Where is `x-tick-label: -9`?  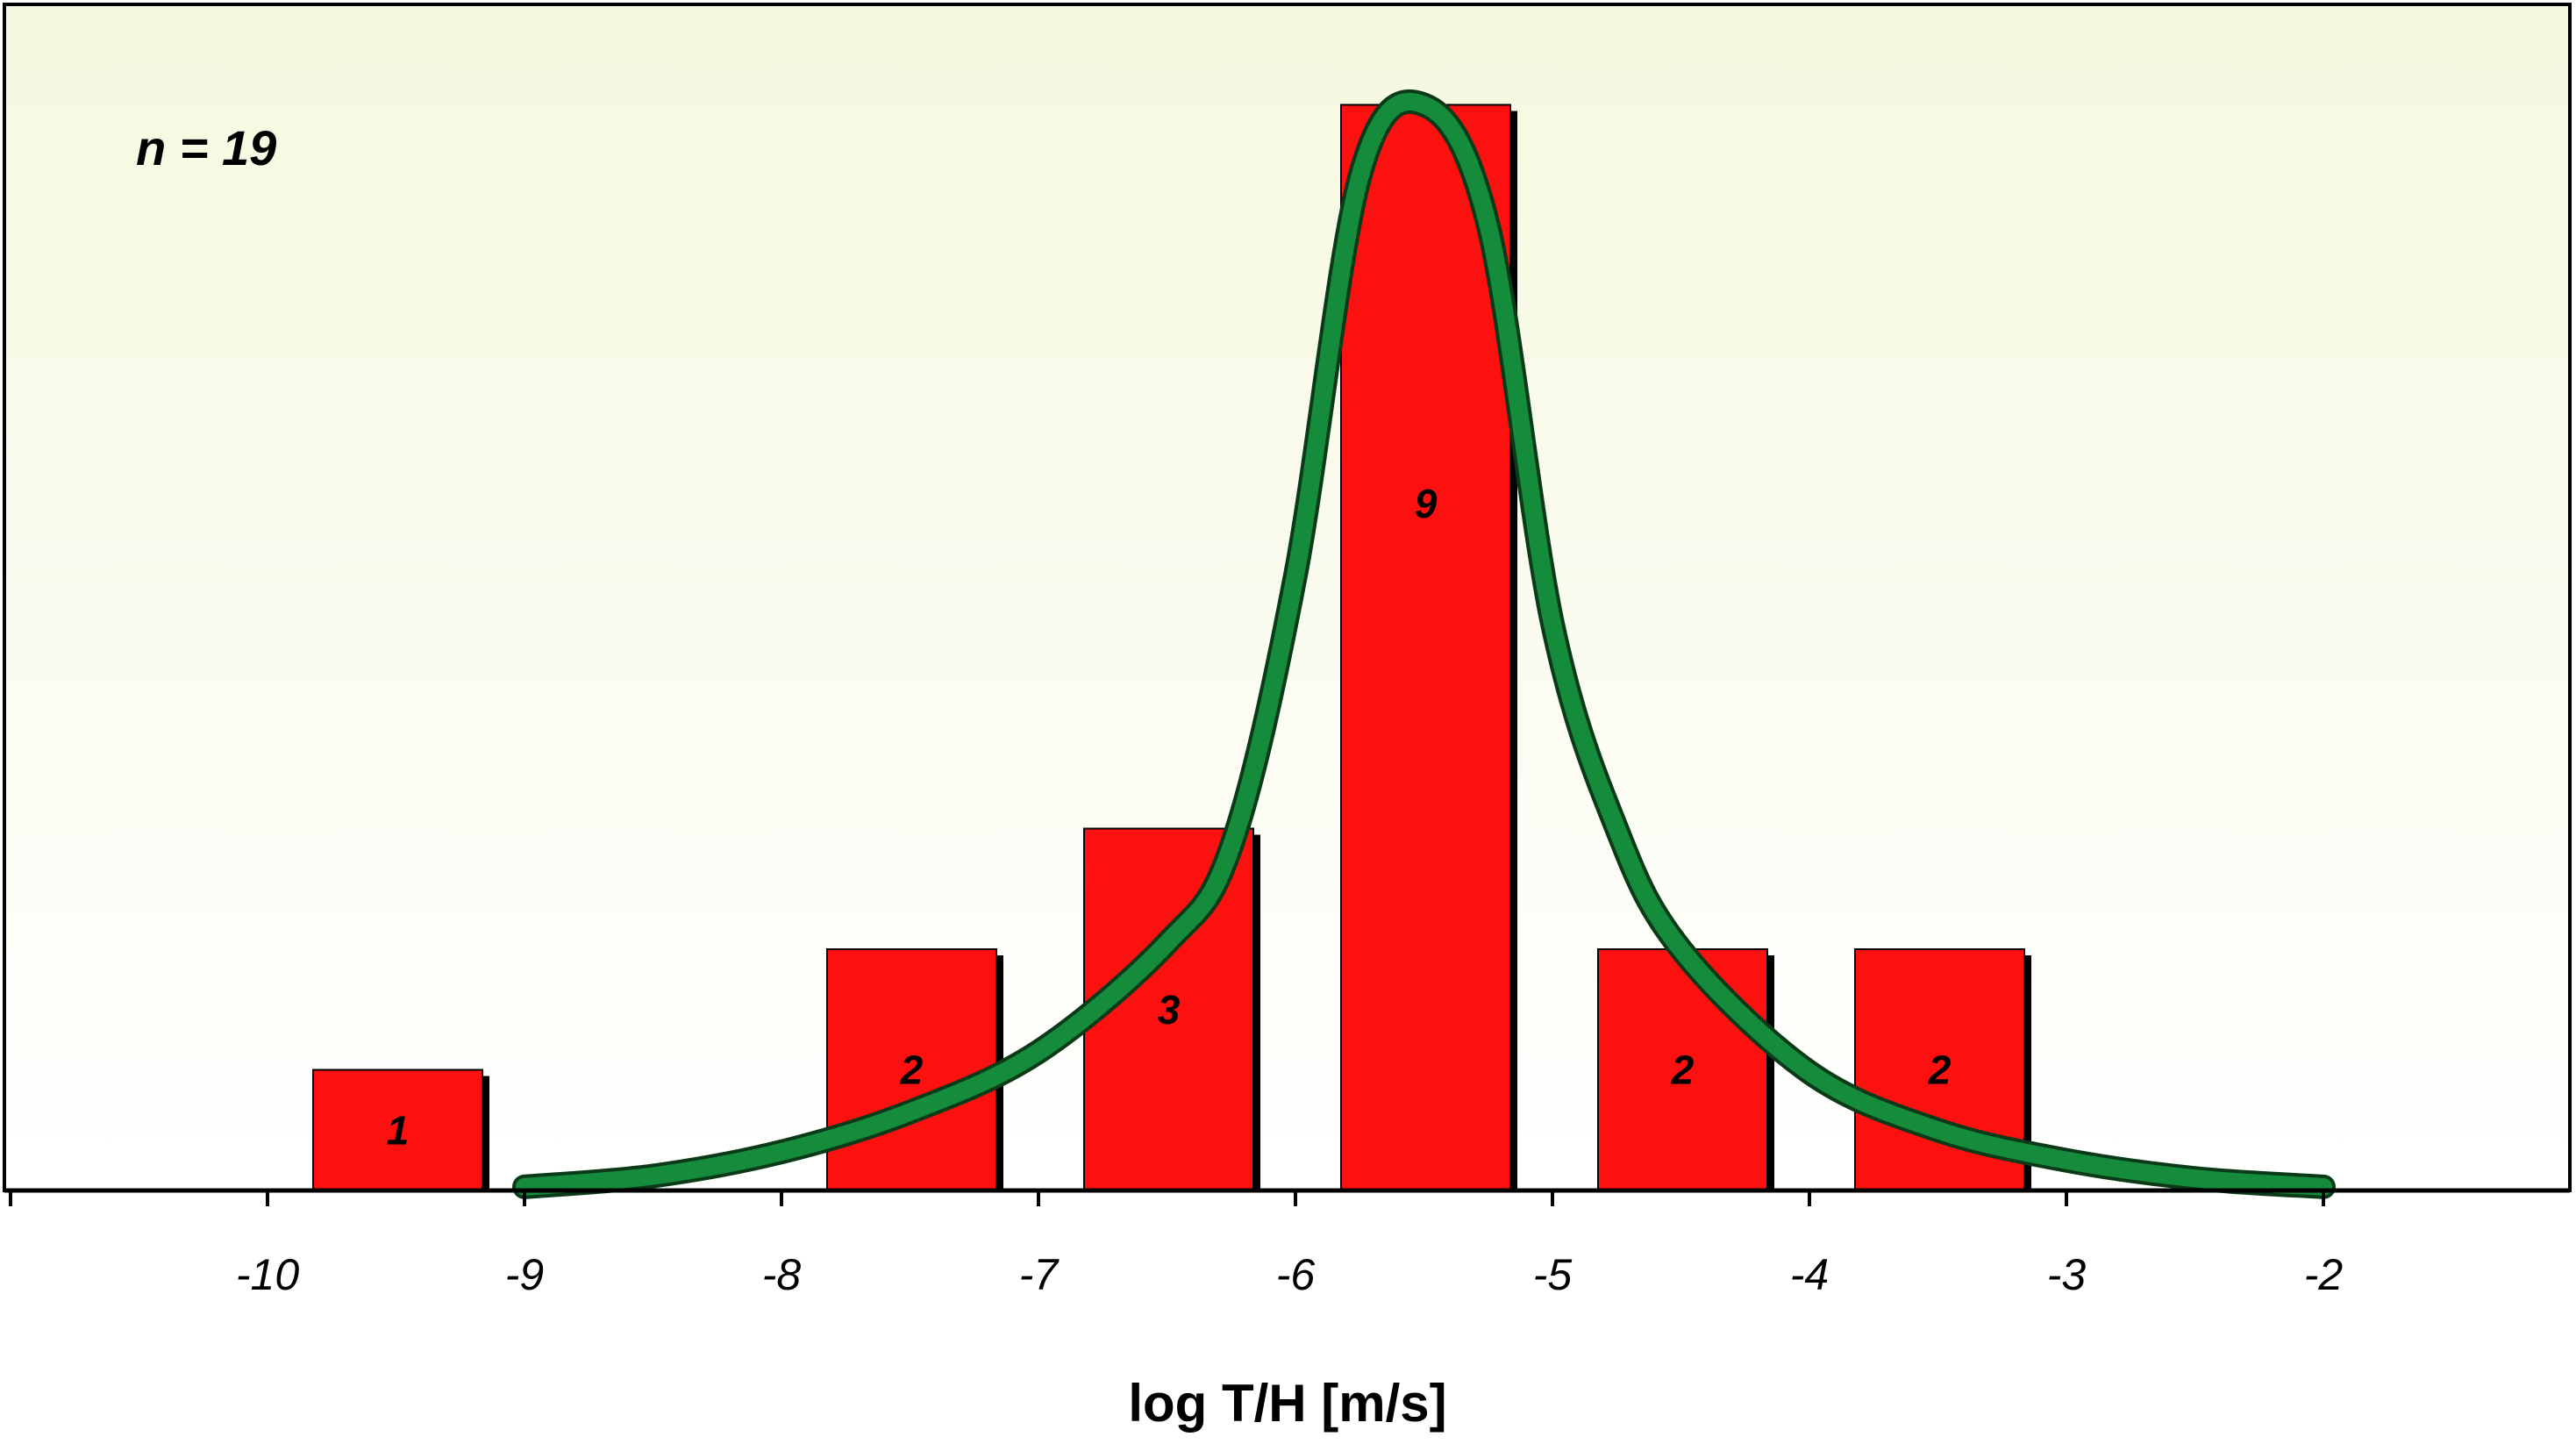 x-tick-label: -9 is located at coordinates (525, 1275).